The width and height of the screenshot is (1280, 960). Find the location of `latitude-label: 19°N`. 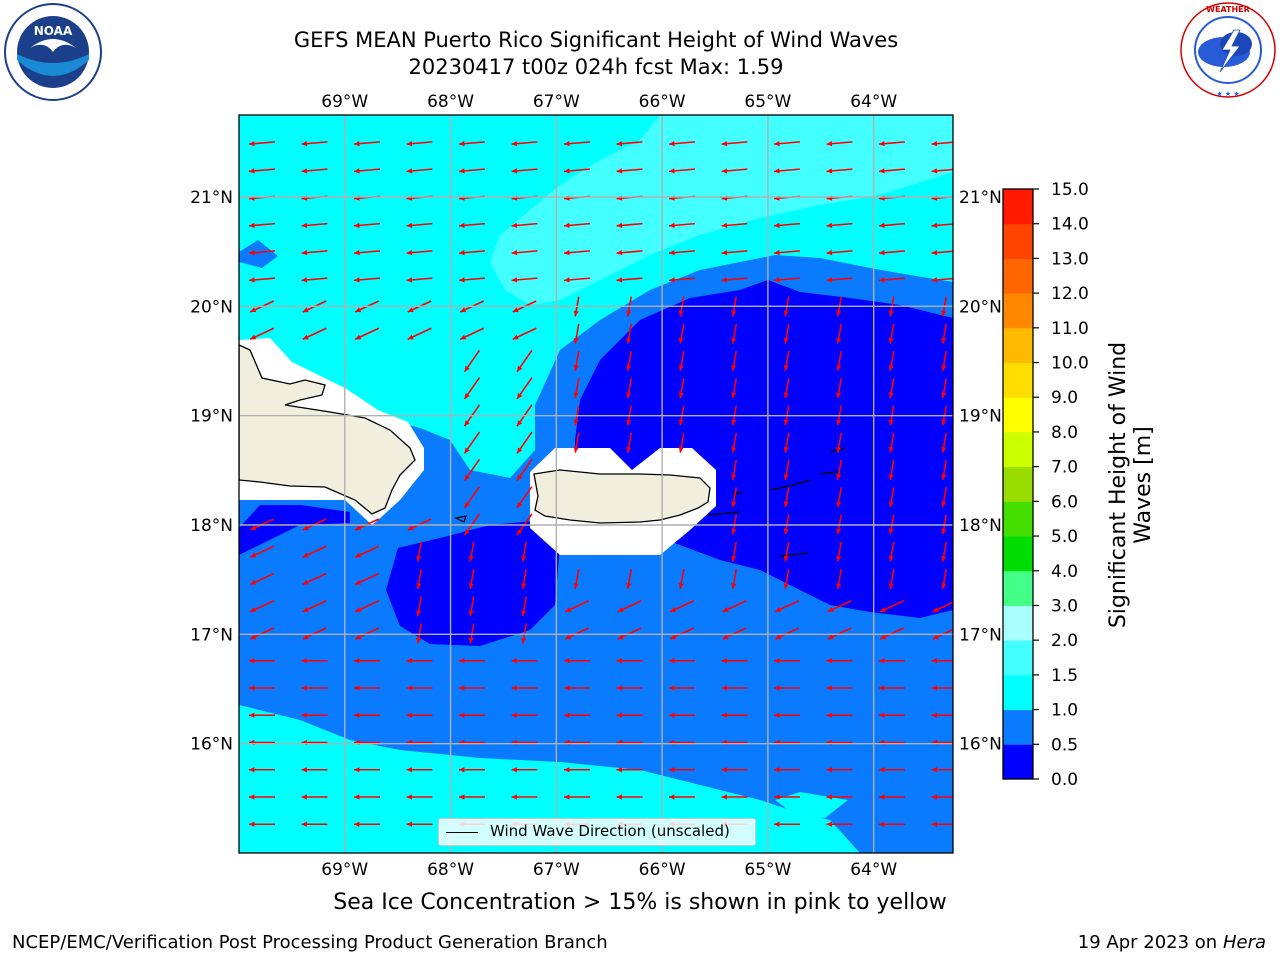

latitude-label: 19°N is located at coordinates (211, 417).